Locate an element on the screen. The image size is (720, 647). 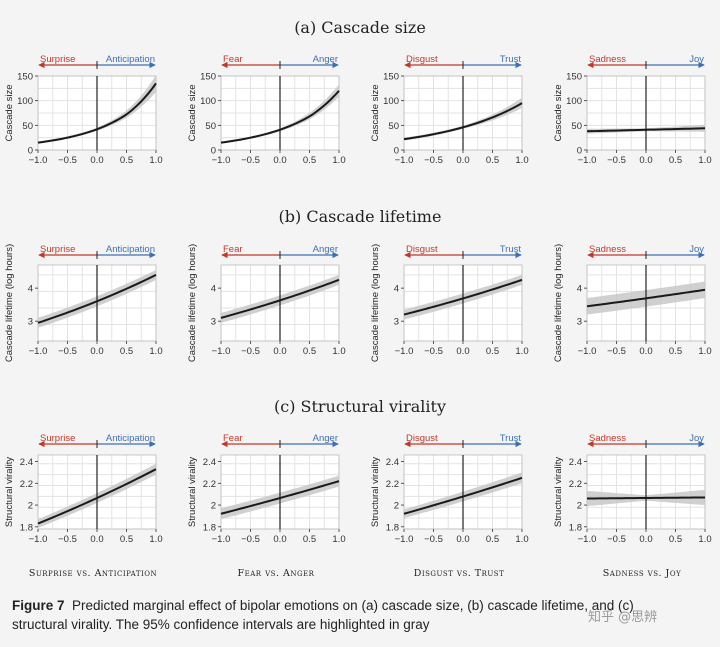
right-emotion-label: Anticipation is located at coordinates (130, 59).